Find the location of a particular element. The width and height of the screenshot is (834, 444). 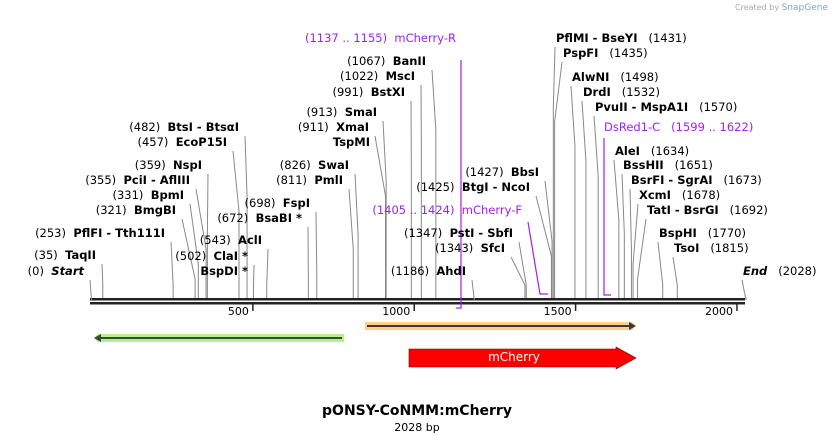

site-position: (543) is located at coordinates (215, 240).